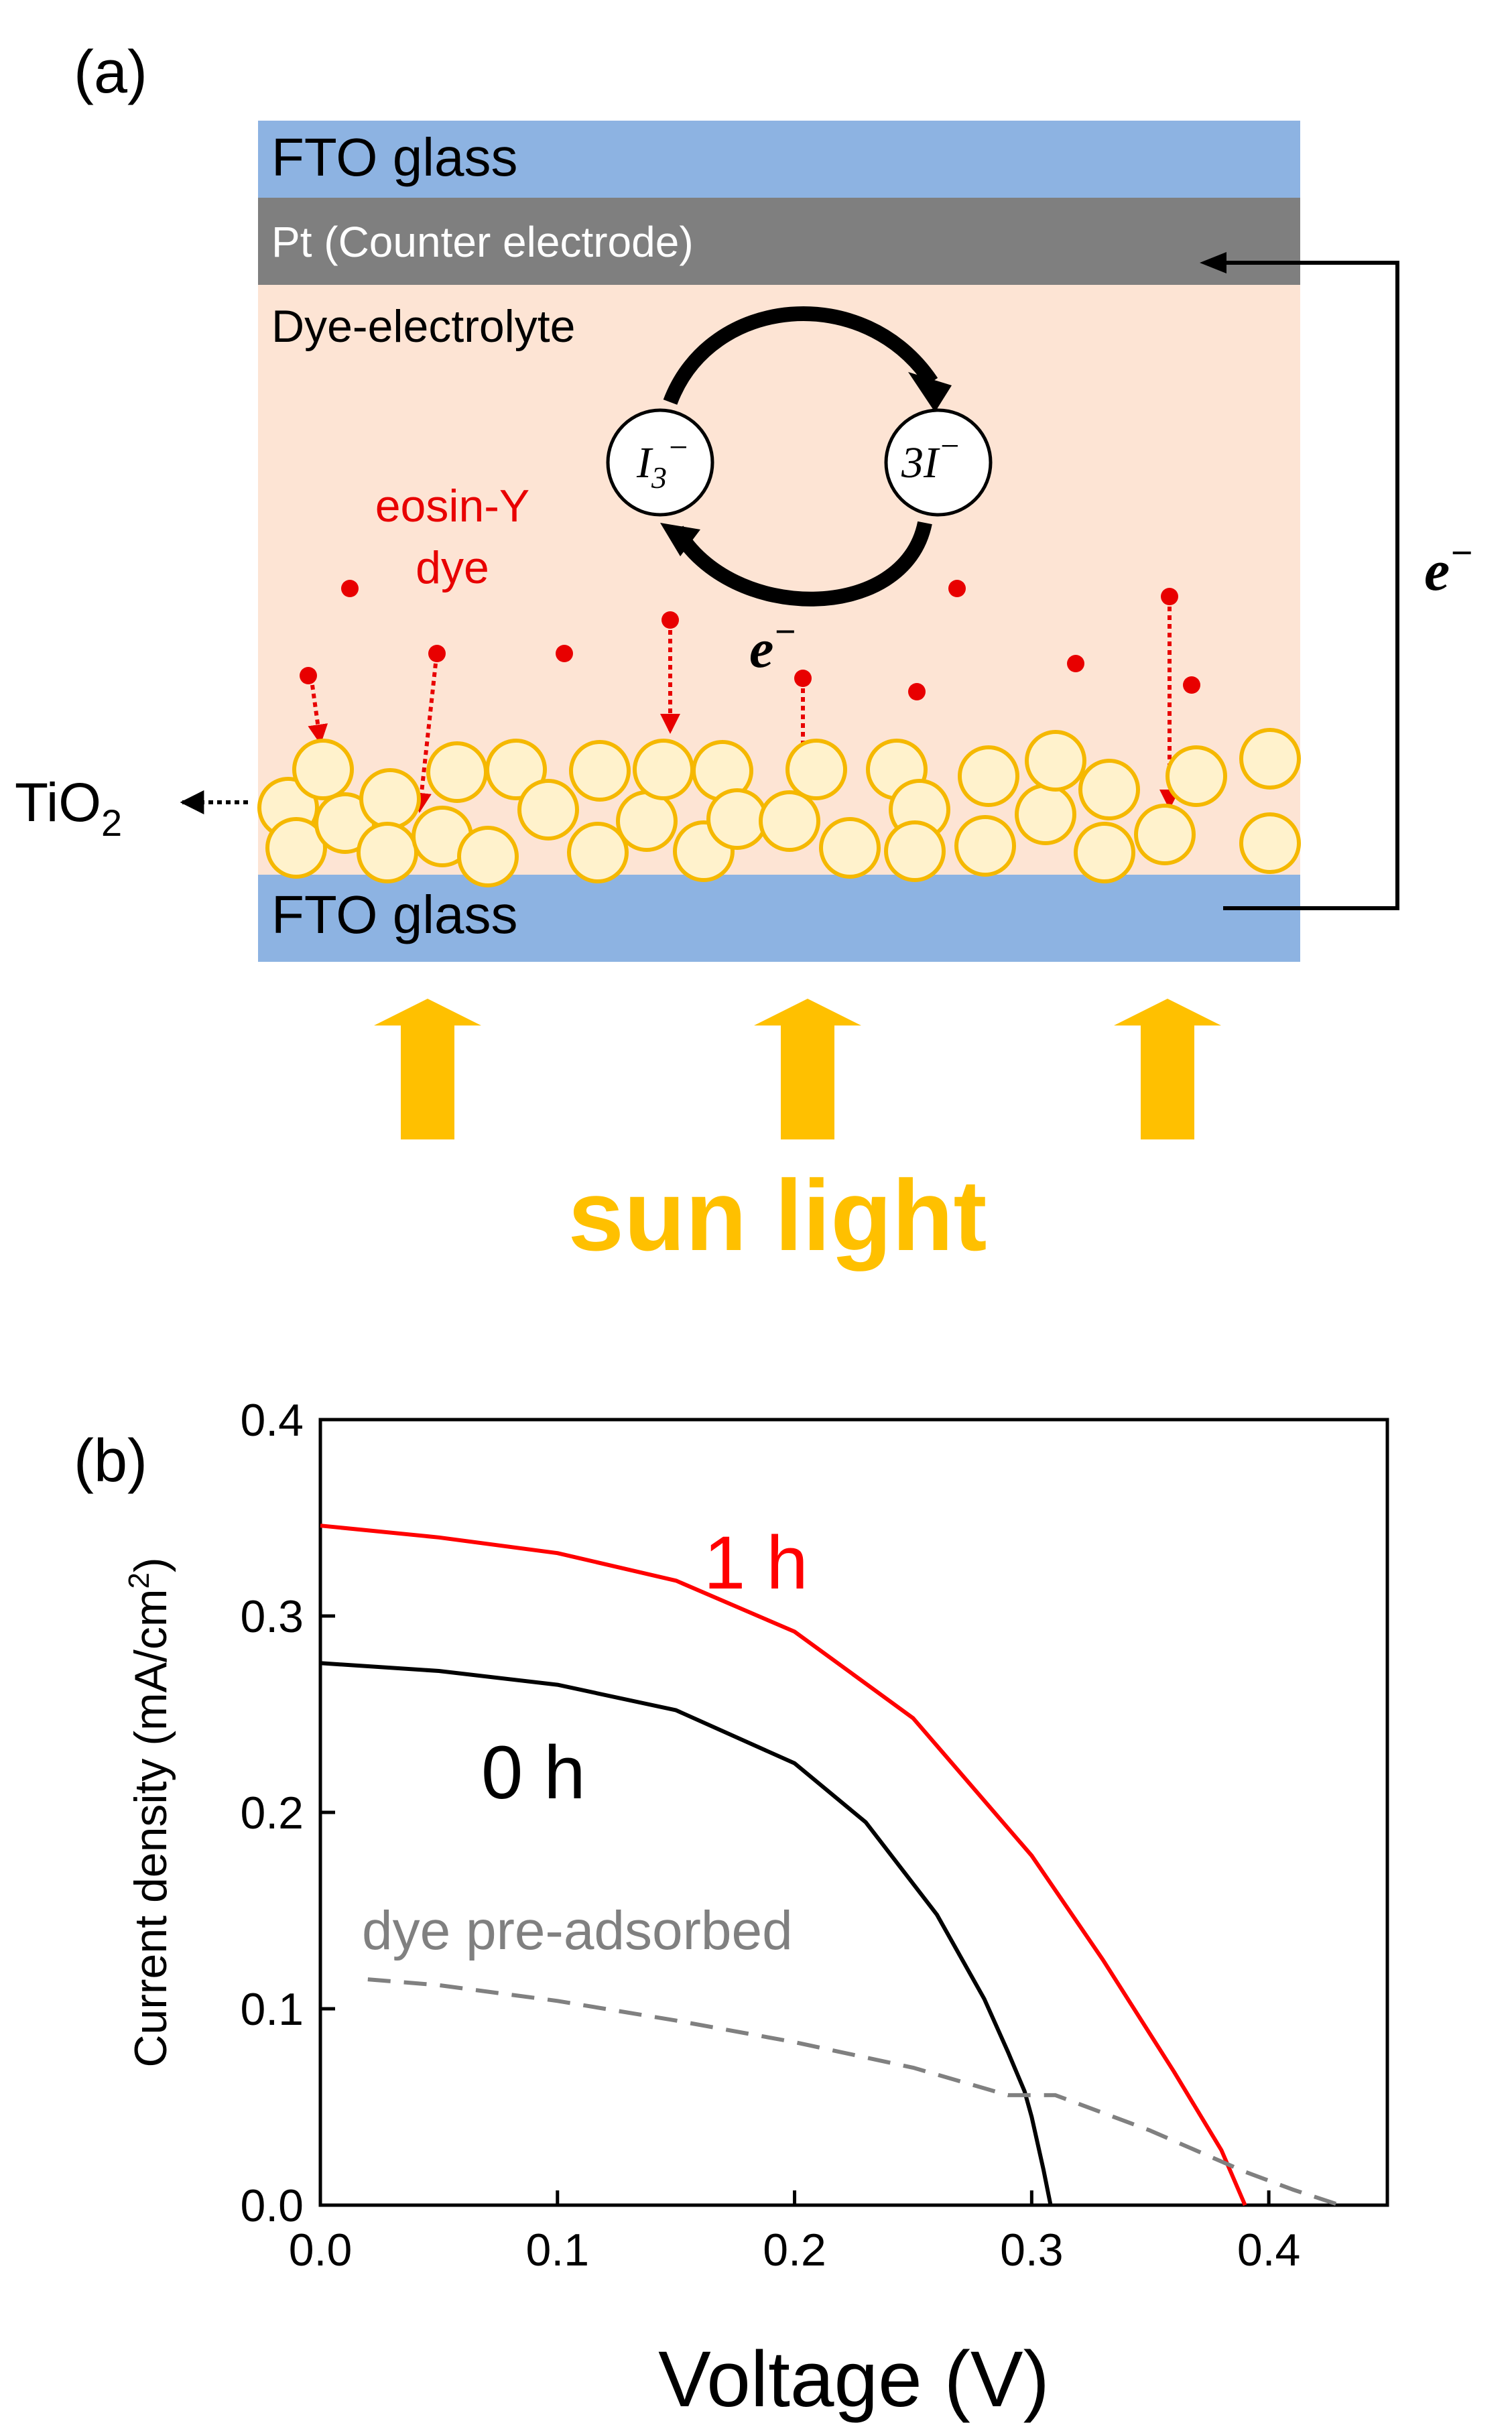 The width and height of the screenshot is (1512, 2425). Describe the element at coordinates (1448, 567) in the screenshot. I see `electron-outer-label: e−` at that location.